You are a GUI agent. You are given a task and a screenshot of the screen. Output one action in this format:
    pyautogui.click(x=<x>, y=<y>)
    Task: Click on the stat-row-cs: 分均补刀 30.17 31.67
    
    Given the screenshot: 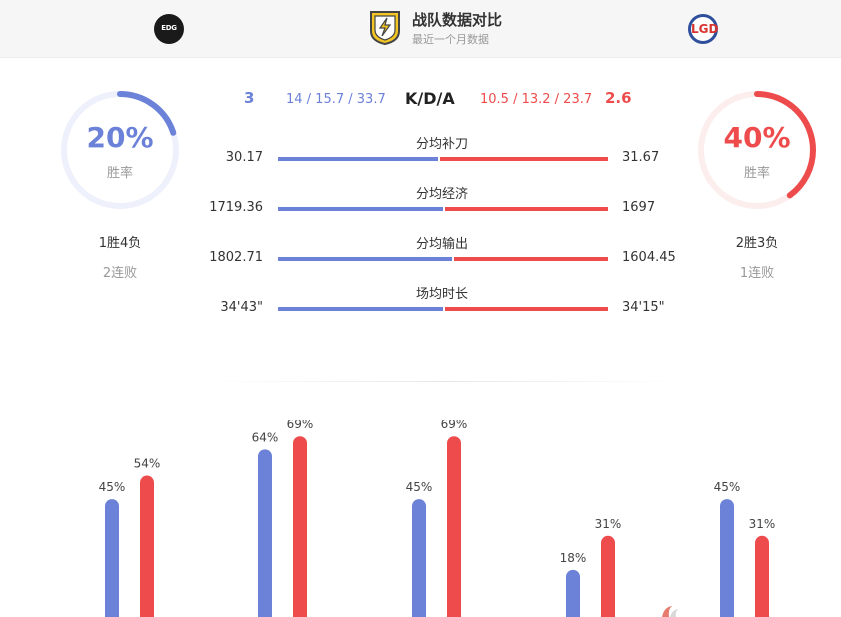 What is the action you would take?
    pyautogui.click(x=420, y=149)
    